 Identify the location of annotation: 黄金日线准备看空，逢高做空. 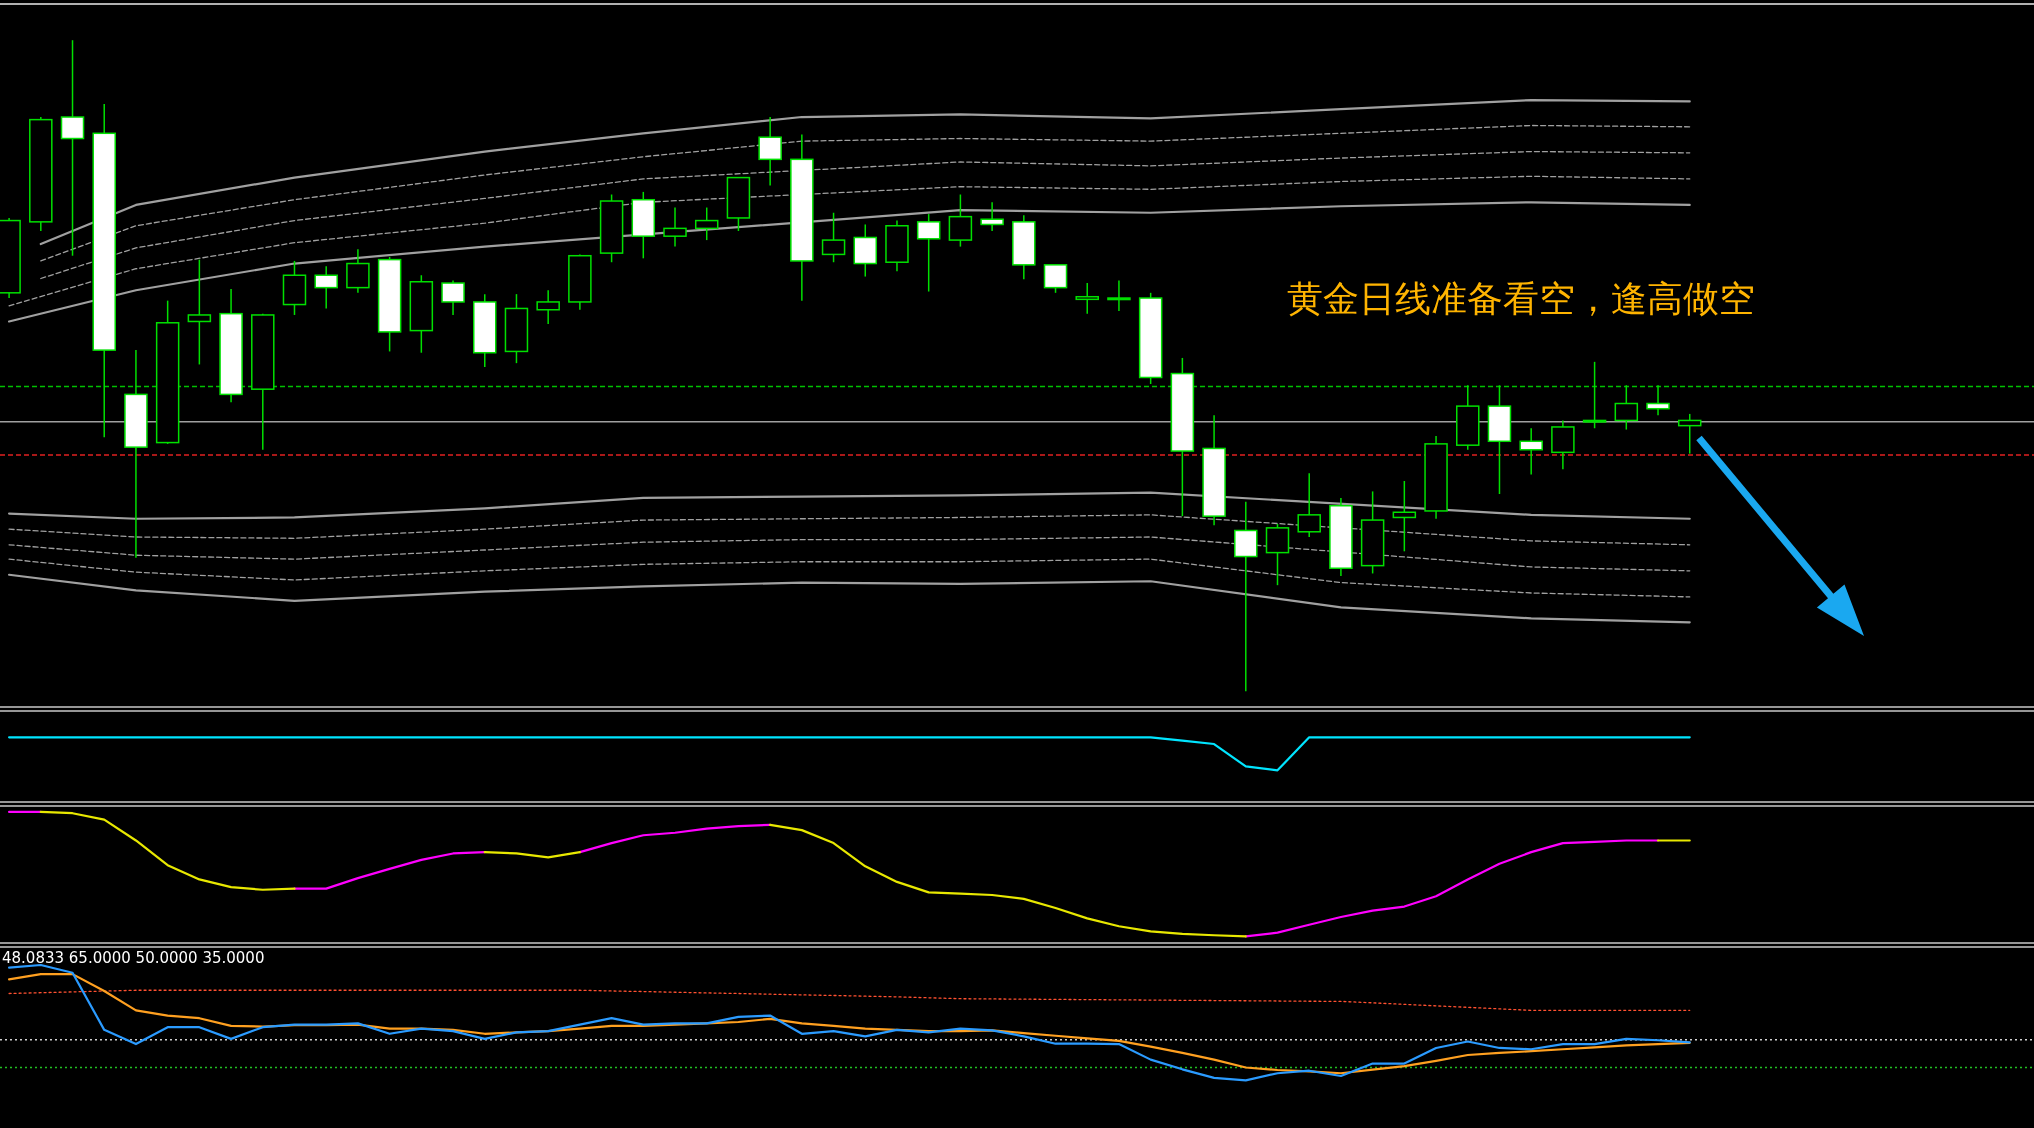
(1521, 298).